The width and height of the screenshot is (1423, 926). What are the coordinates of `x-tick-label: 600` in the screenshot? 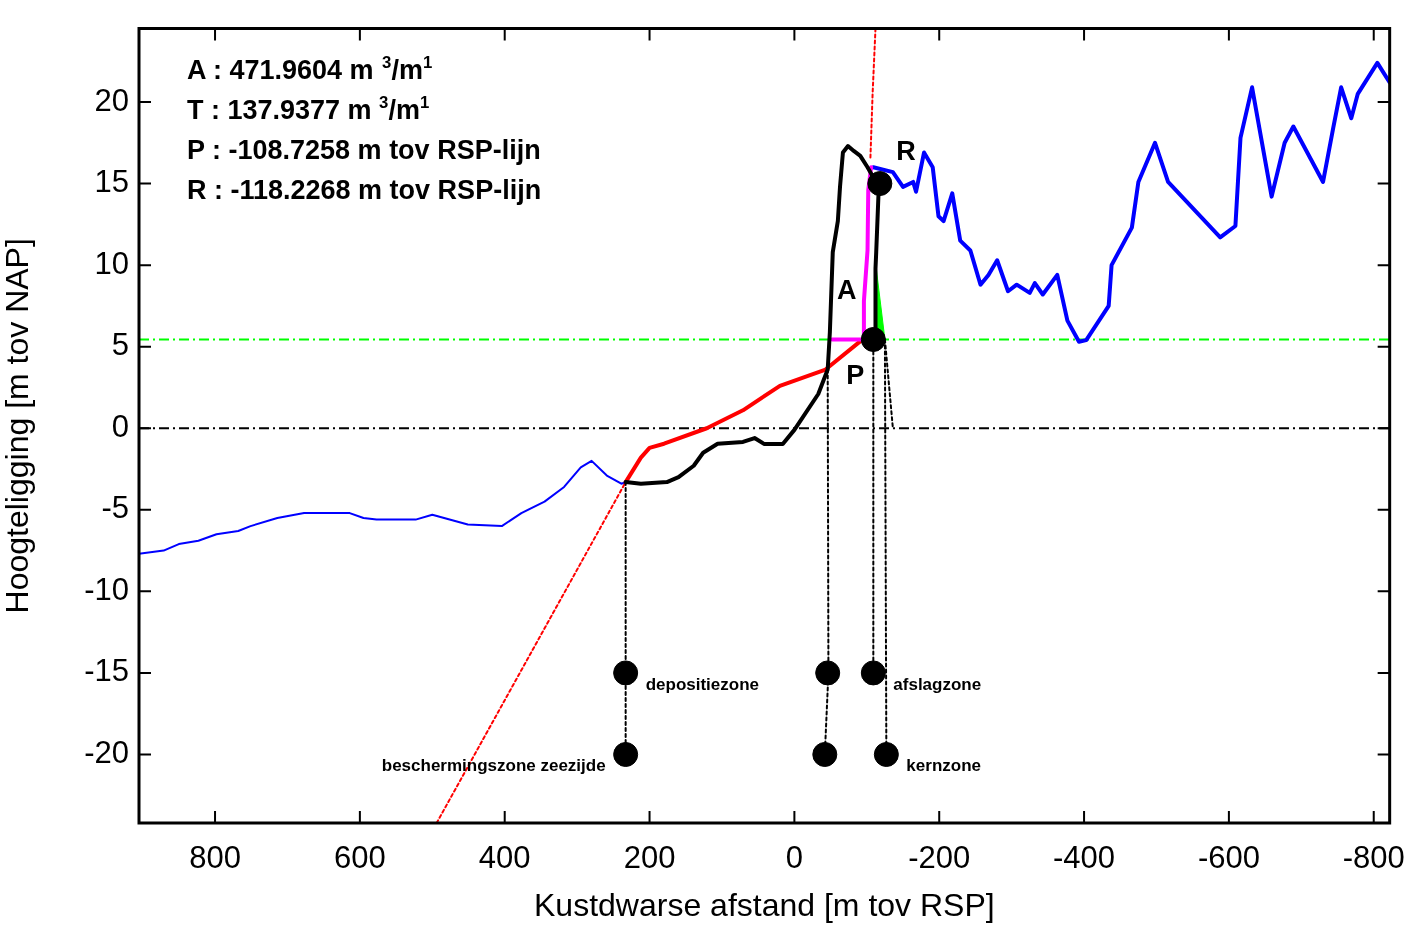 It's located at (360, 858).